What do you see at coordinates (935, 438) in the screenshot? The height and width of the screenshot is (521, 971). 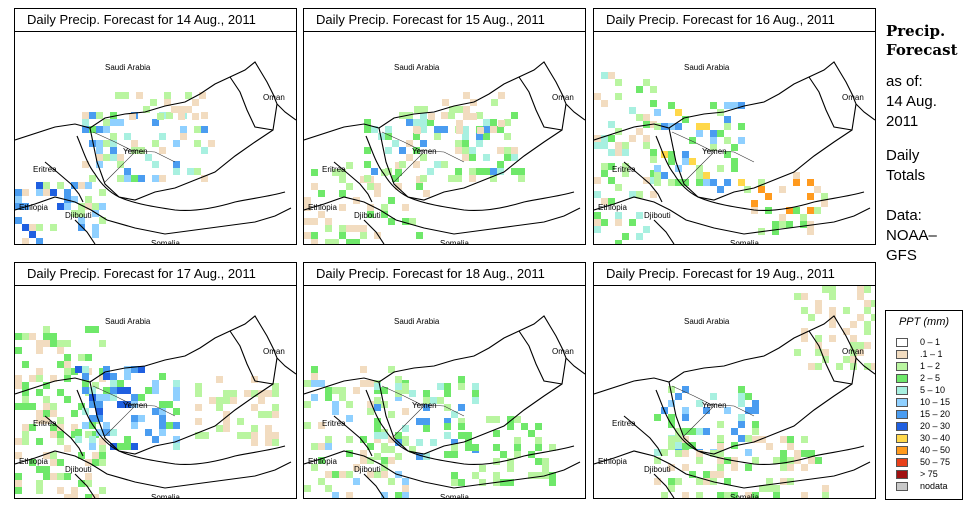 I see `legend-label: 30 – 40` at bounding box center [935, 438].